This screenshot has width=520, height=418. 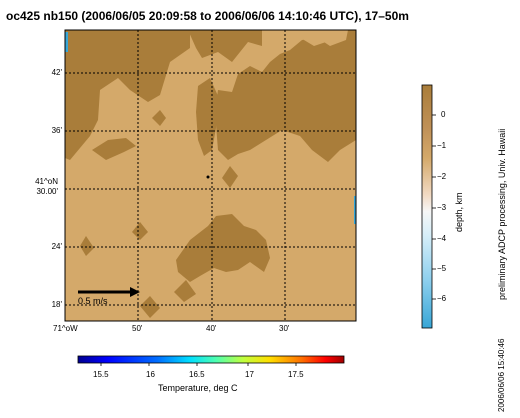 I want to click on vector-scale-arrow, so click(x=109, y=292).